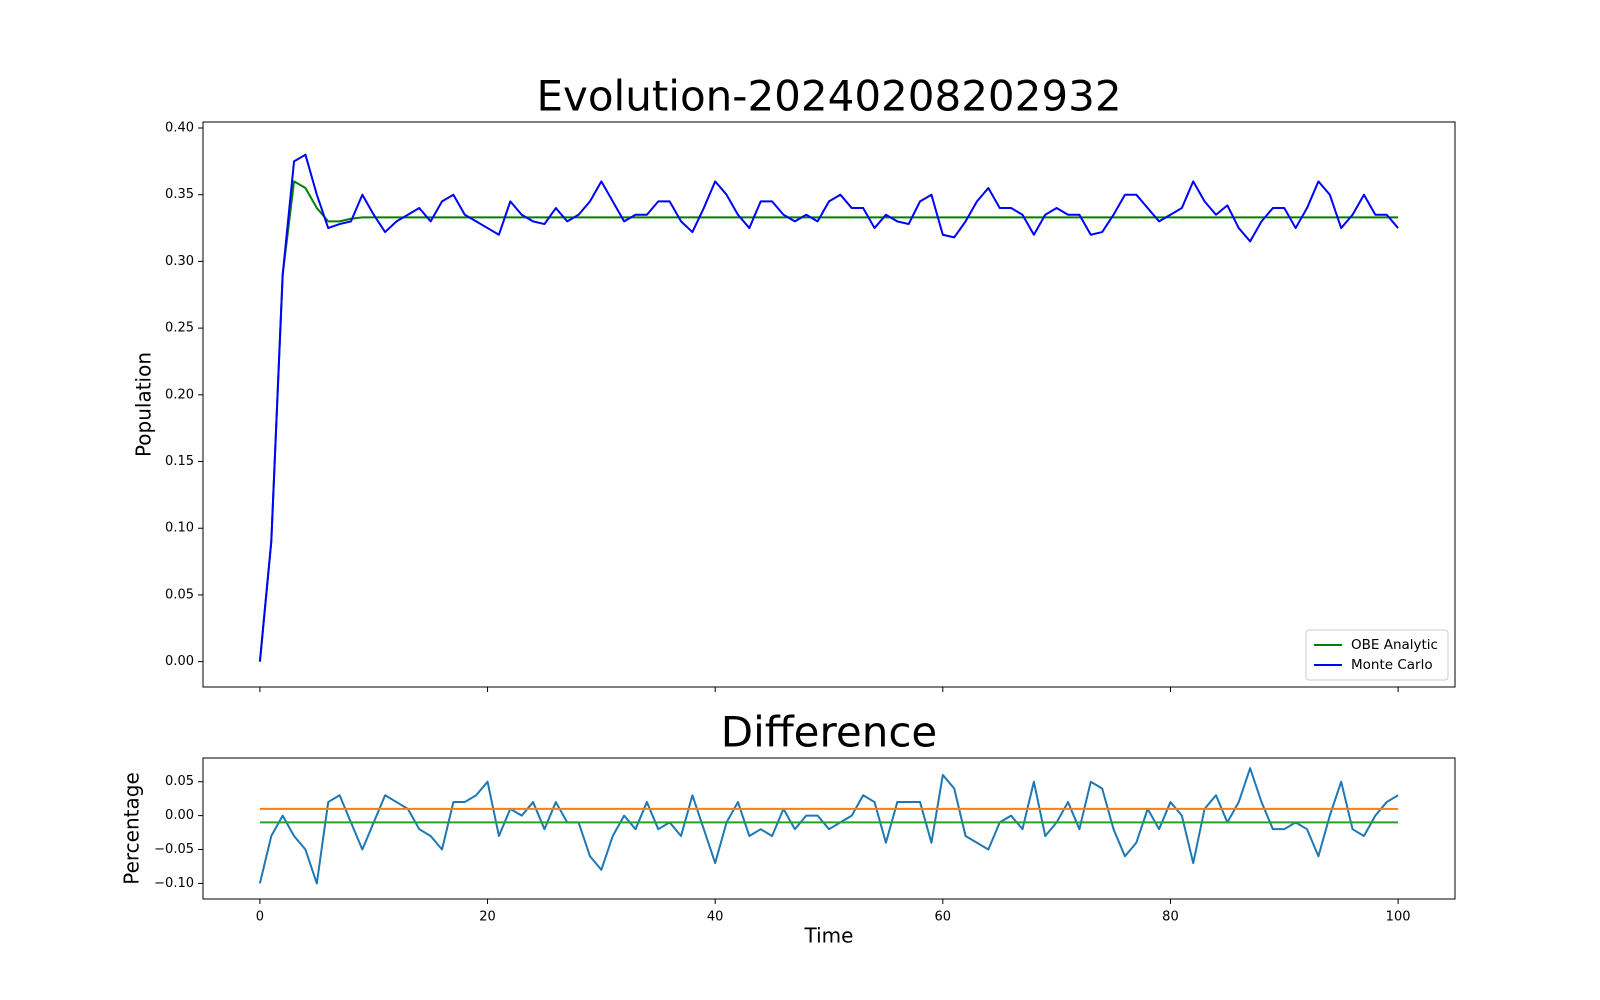  What do you see at coordinates (715, 917) in the screenshot?
I see `x-tick-label: 40` at bounding box center [715, 917].